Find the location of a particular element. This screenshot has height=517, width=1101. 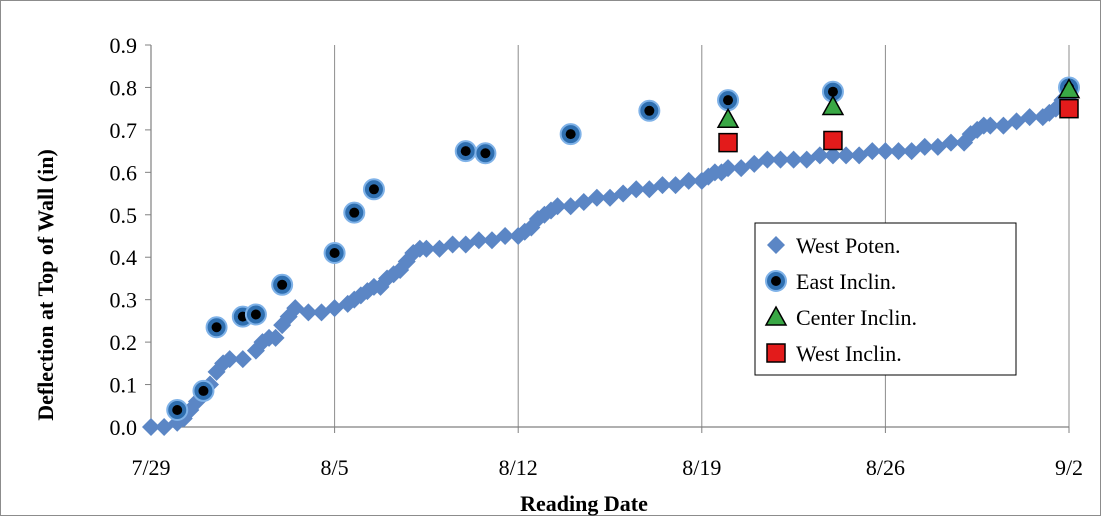

y-tick-label: 0.9 is located at coordinates (124, 45).